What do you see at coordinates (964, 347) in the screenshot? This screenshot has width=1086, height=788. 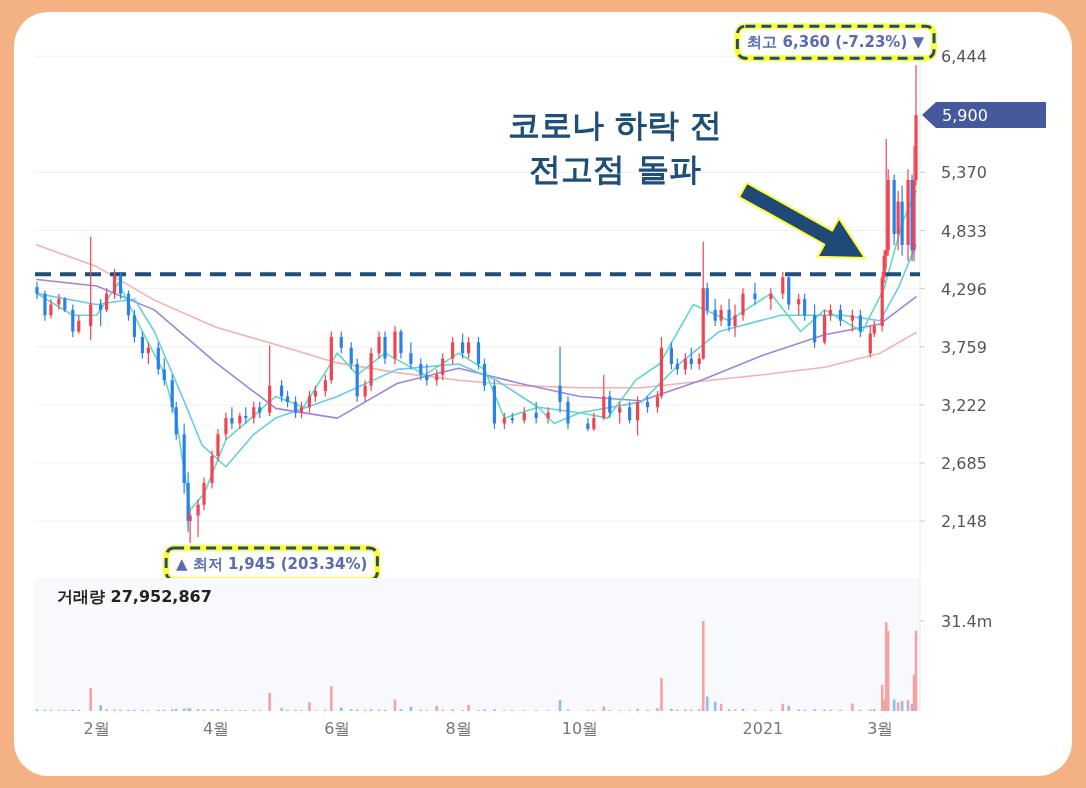 I see `y-tick-label: 3,759` at bounding box center [964, 347].